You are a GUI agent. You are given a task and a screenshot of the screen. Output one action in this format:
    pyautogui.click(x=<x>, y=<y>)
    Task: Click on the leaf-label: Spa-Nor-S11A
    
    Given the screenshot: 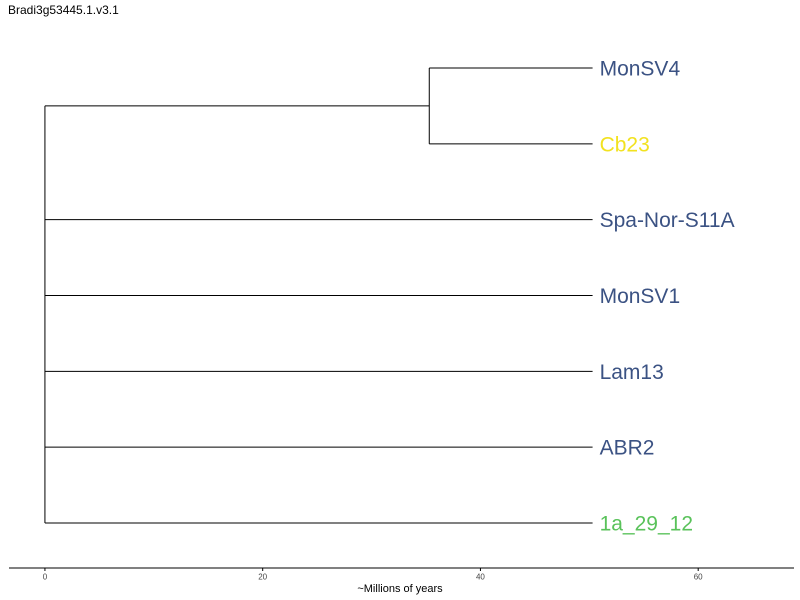 What is the action you would take?
    pyautogui.click(x=667, y=220)
    